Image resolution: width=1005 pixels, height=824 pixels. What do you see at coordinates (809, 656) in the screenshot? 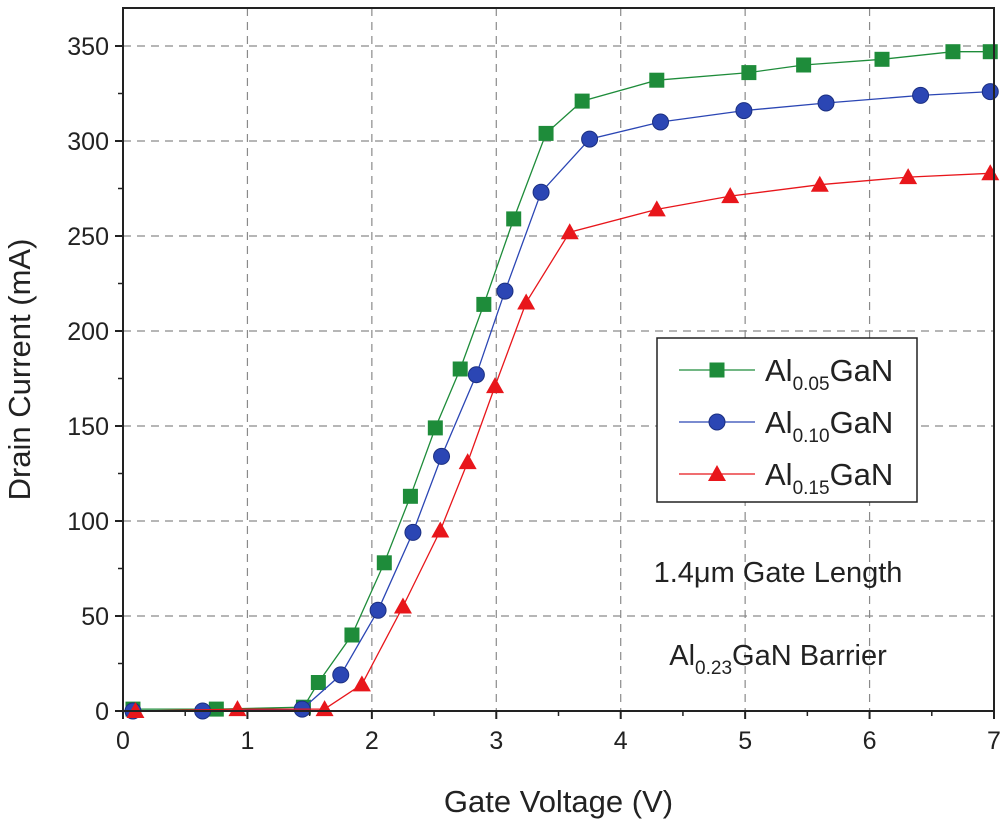
I see `annotation-barrier-tail: GaN Barrier` at bounding box center [809, 656].